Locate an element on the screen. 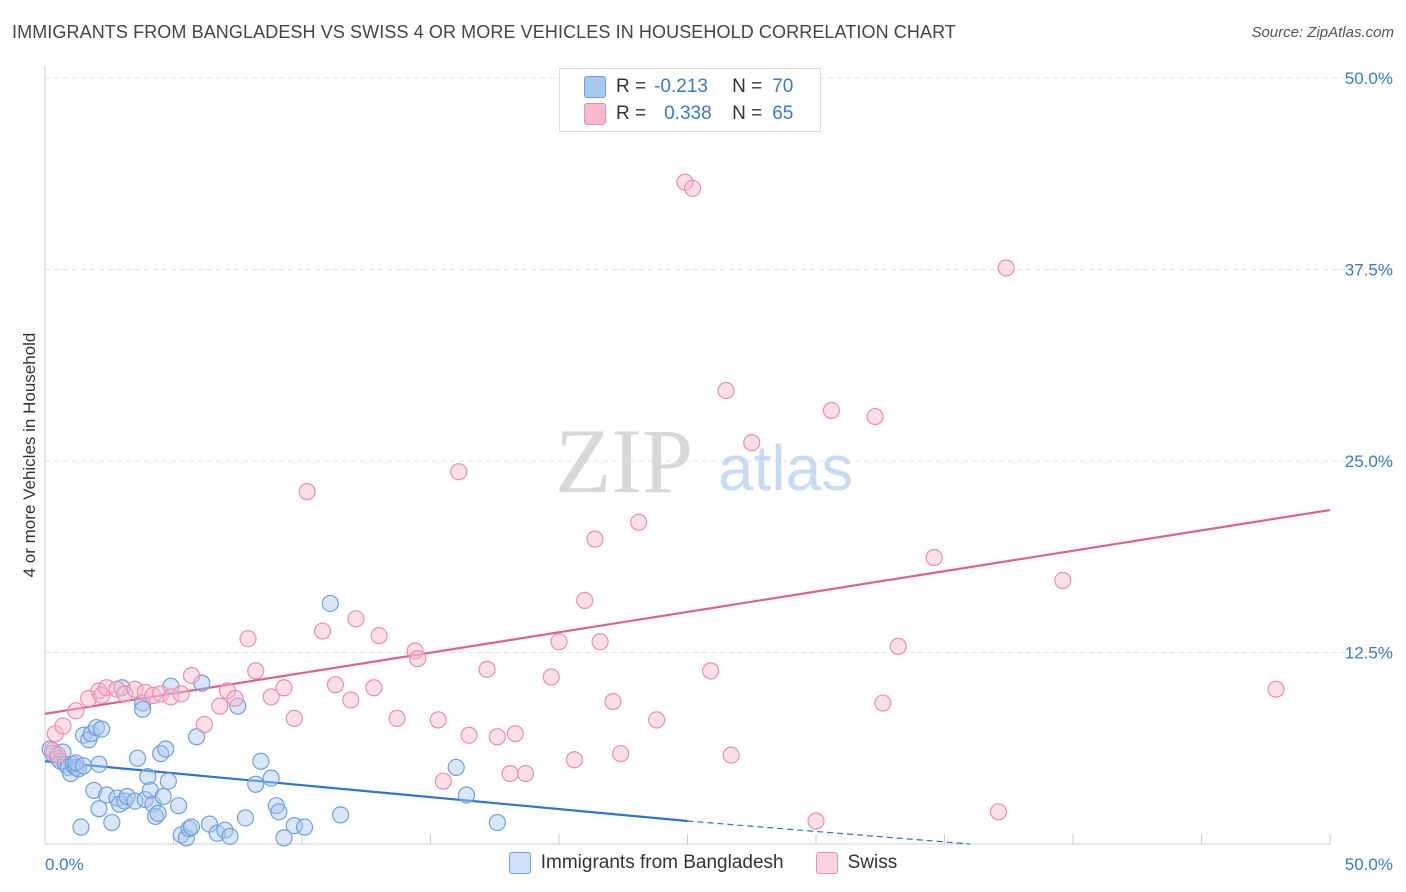  y-tick-label: 12.5% is located at coordinates (1369, 653).